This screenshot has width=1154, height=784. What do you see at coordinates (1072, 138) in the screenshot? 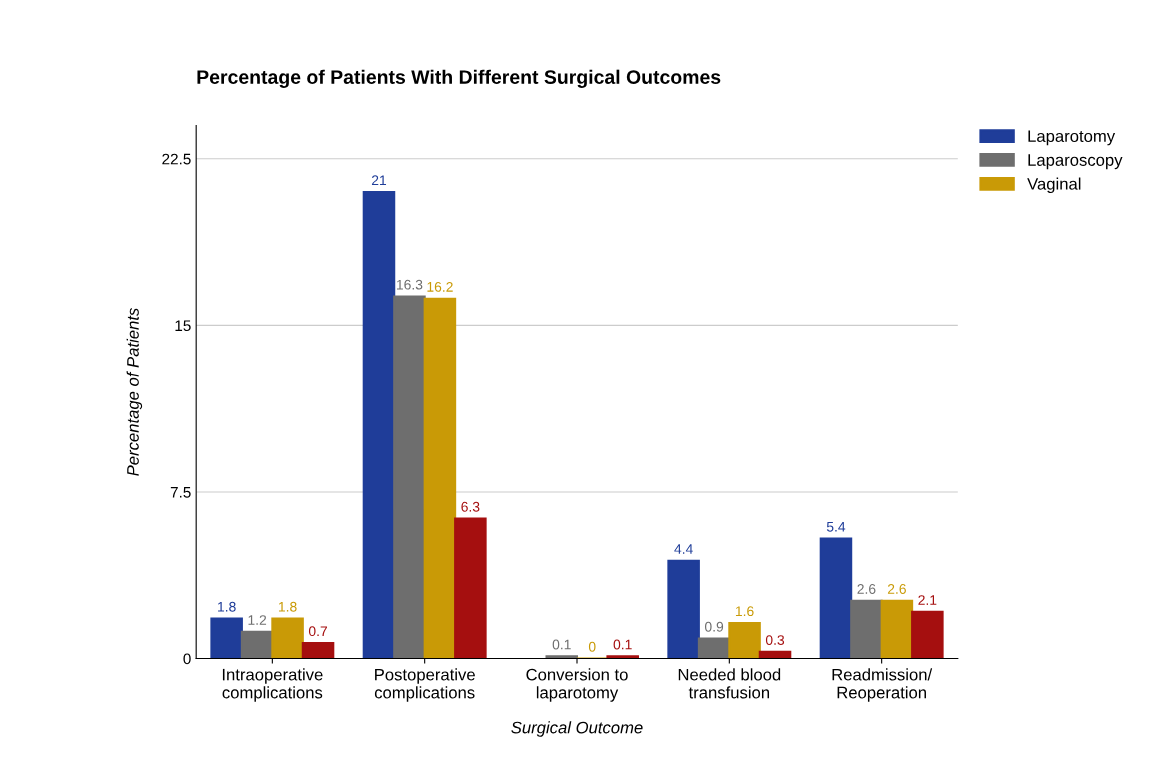
I see `legend-label: Laparotomy` at bounding box center [1072, 138].